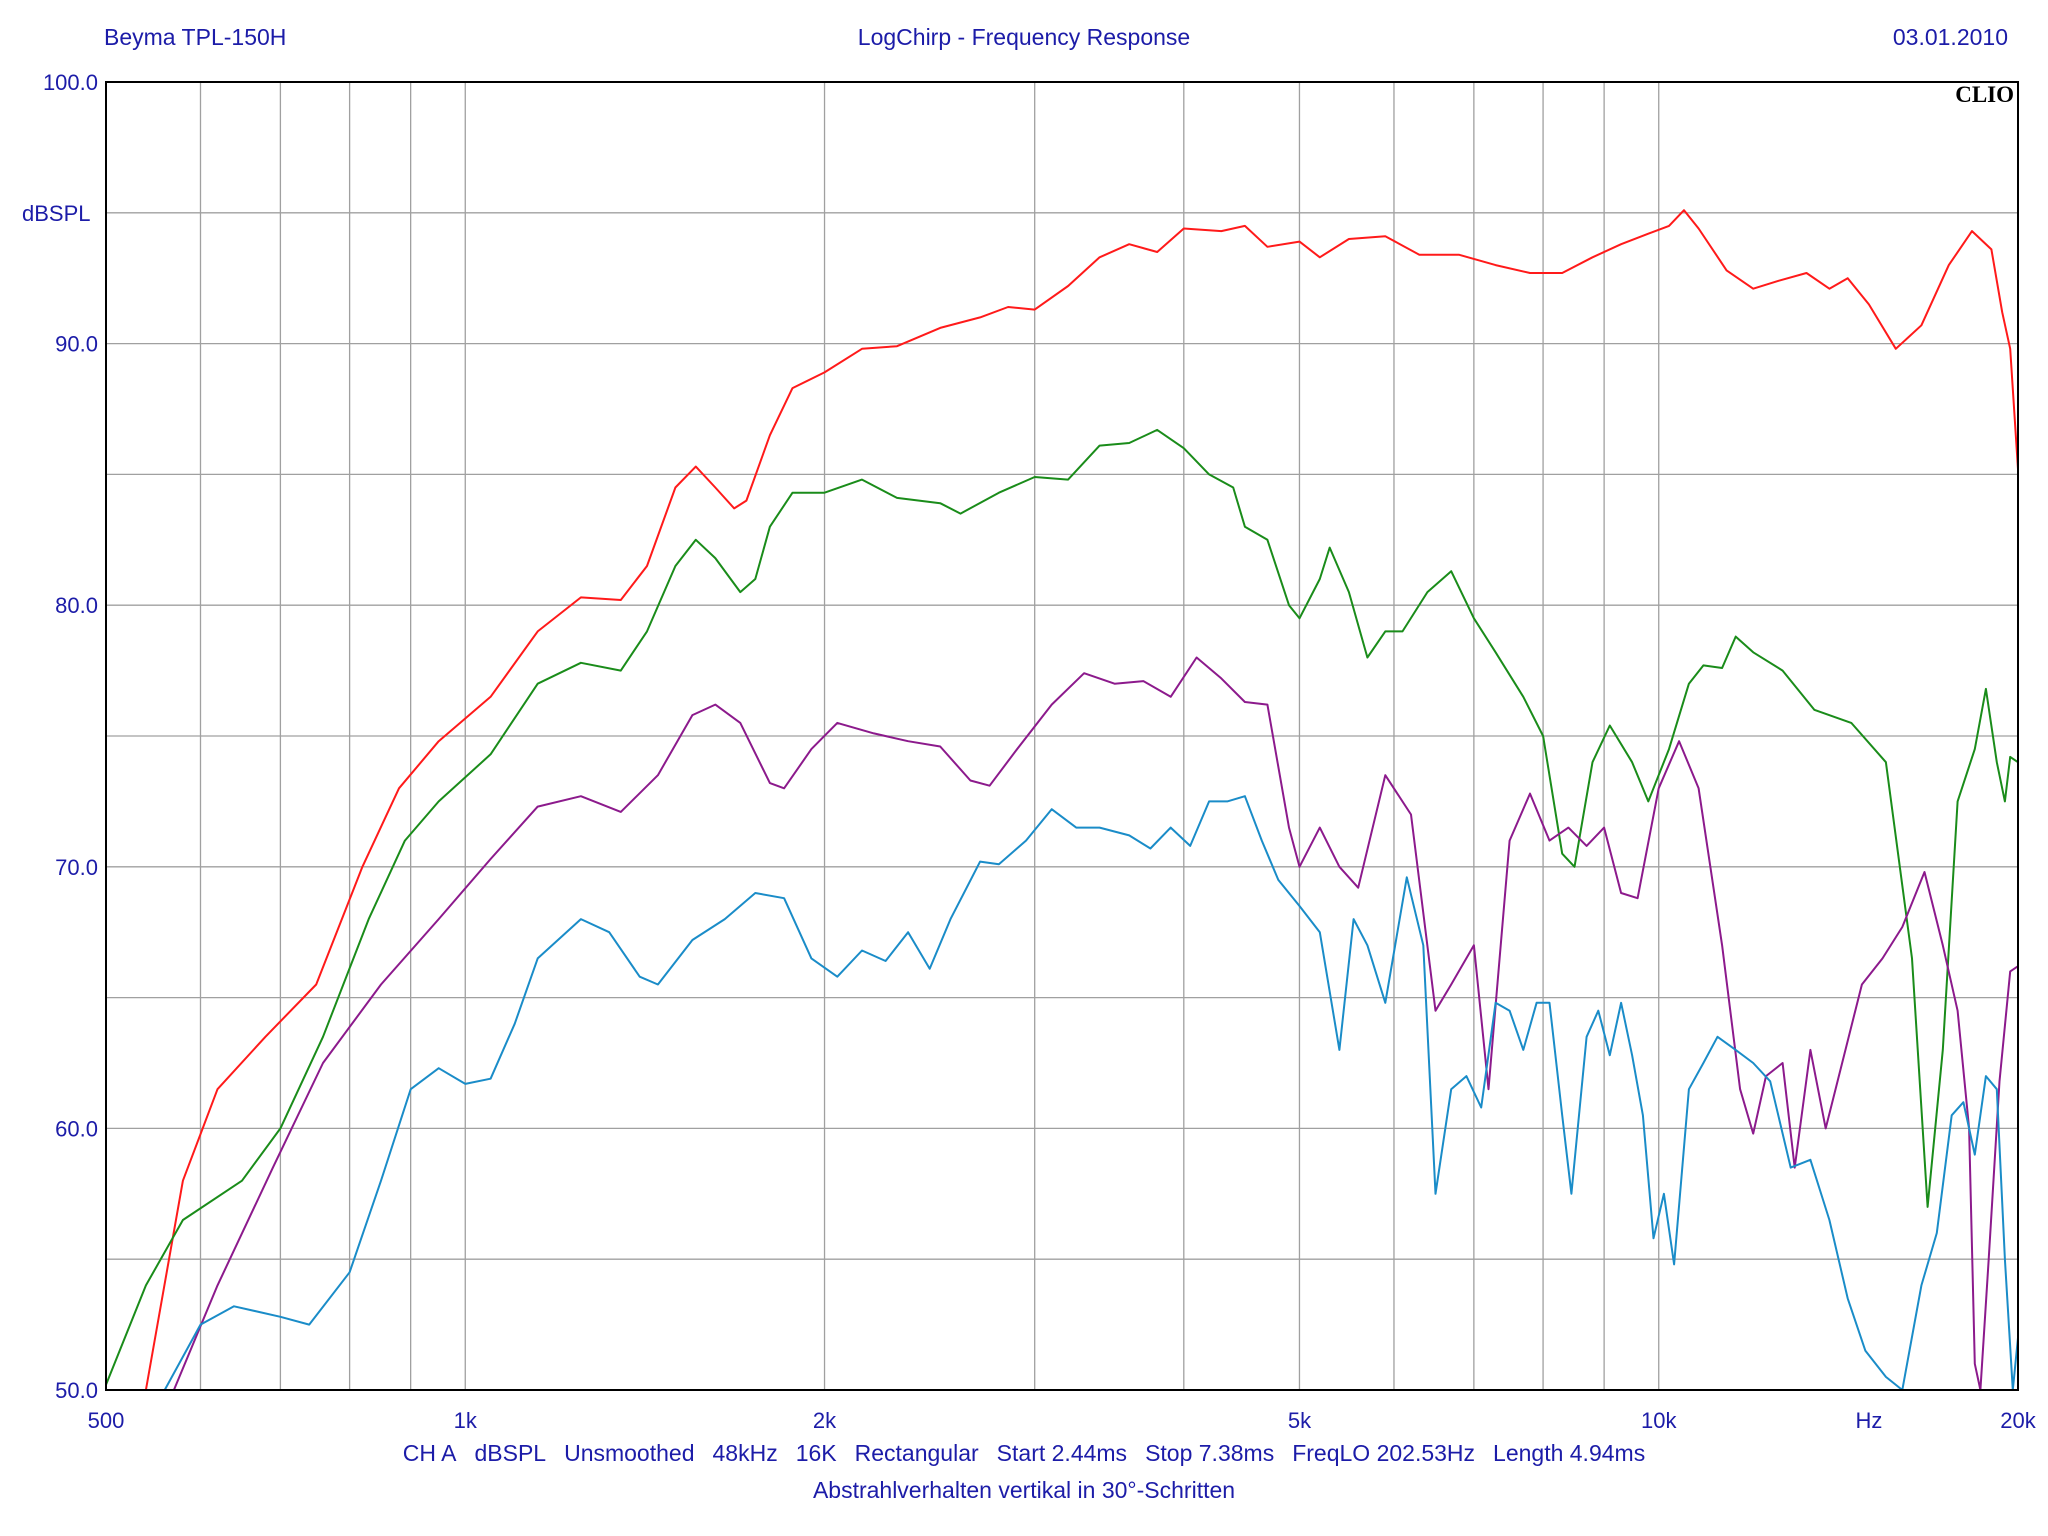 The height and width of the screenshot is (1536, 2048). I want to click on y-tick-label: 80.0, so click(76, 605).